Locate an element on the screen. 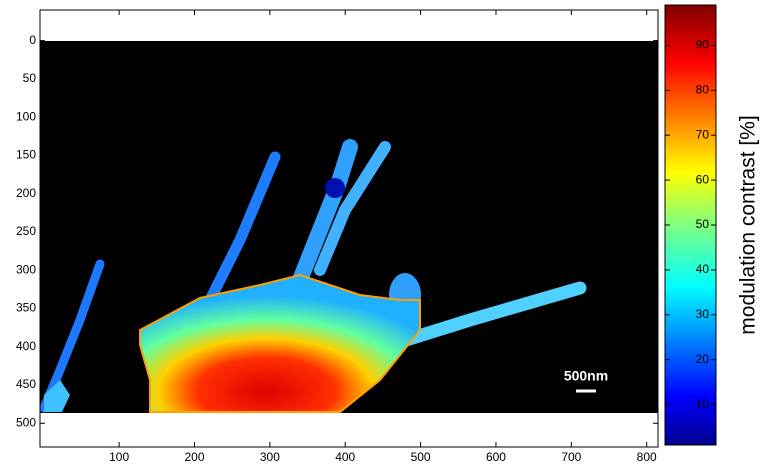 Image resolution: width=769 pixels, height=470 pixels. y-tick-label: 0 is located at coordinates (32, 40).